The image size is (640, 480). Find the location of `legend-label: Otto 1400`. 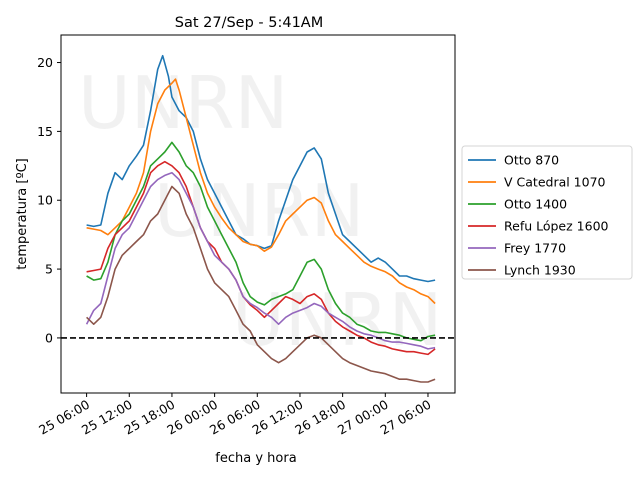

legend-label: Otto 1400 is located at coordinates (535, 204).